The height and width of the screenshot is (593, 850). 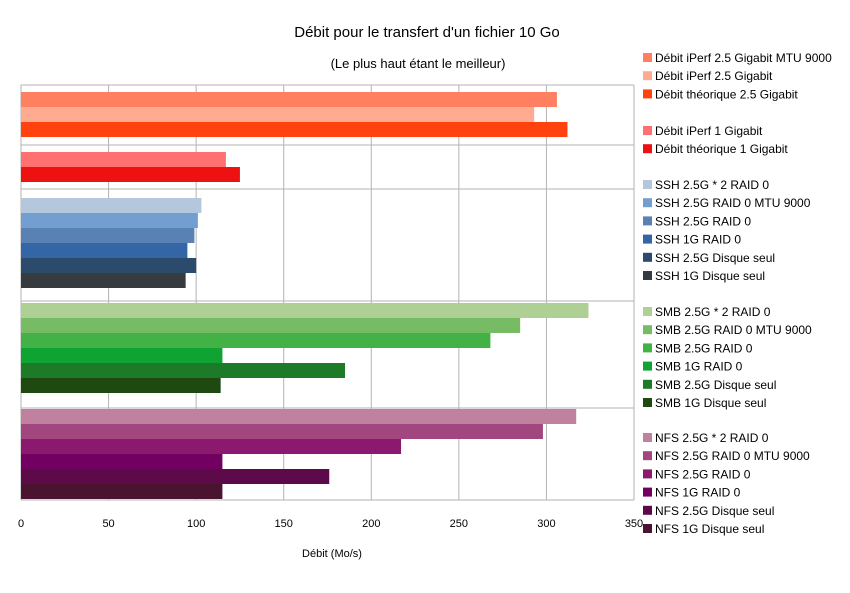 What do you see at coordinates (732, 456) in the screenshot?
I see `legend-label: NFS 2.5G RAID 0 MTU 9000` at bounding box center [732, 456].